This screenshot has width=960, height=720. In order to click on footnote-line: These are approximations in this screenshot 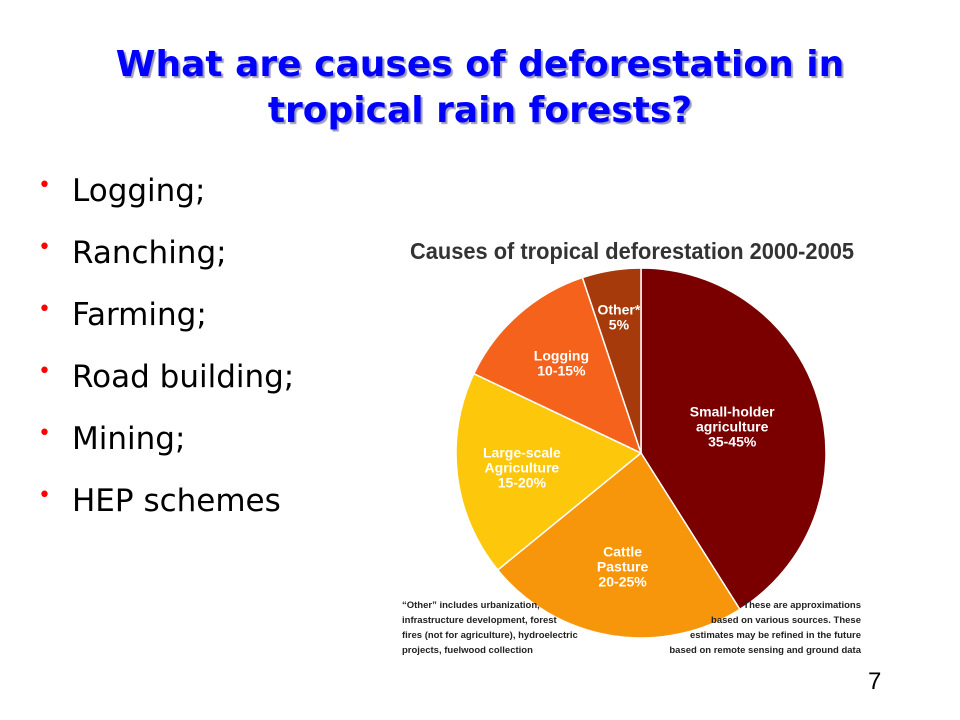, I will do `click(802, 605)`.